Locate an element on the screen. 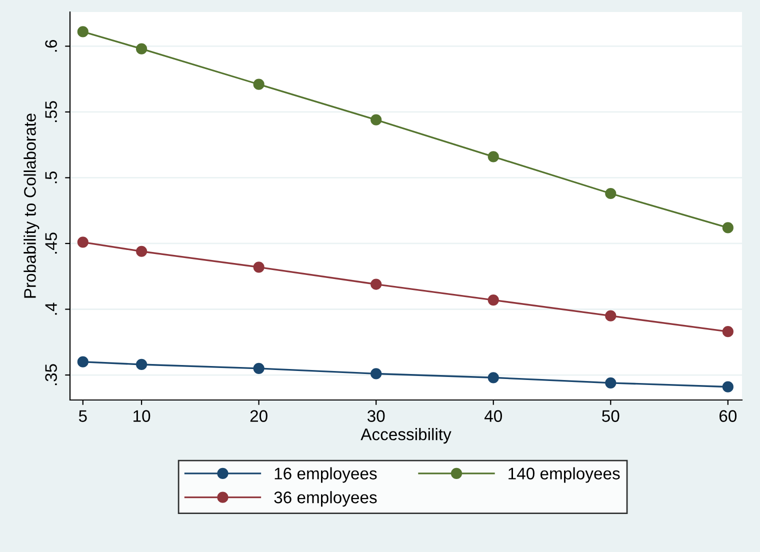 This screenshot has height=552, width=760. y-axis-title: Probability to Collaborate is located at coordinates (32, 206).